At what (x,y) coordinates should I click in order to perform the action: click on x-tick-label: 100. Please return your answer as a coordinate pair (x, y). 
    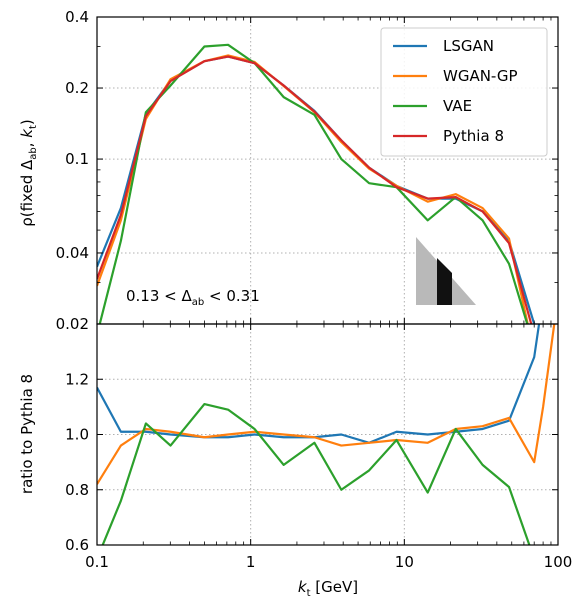
    Looking at the image, I should click on (558, 562).